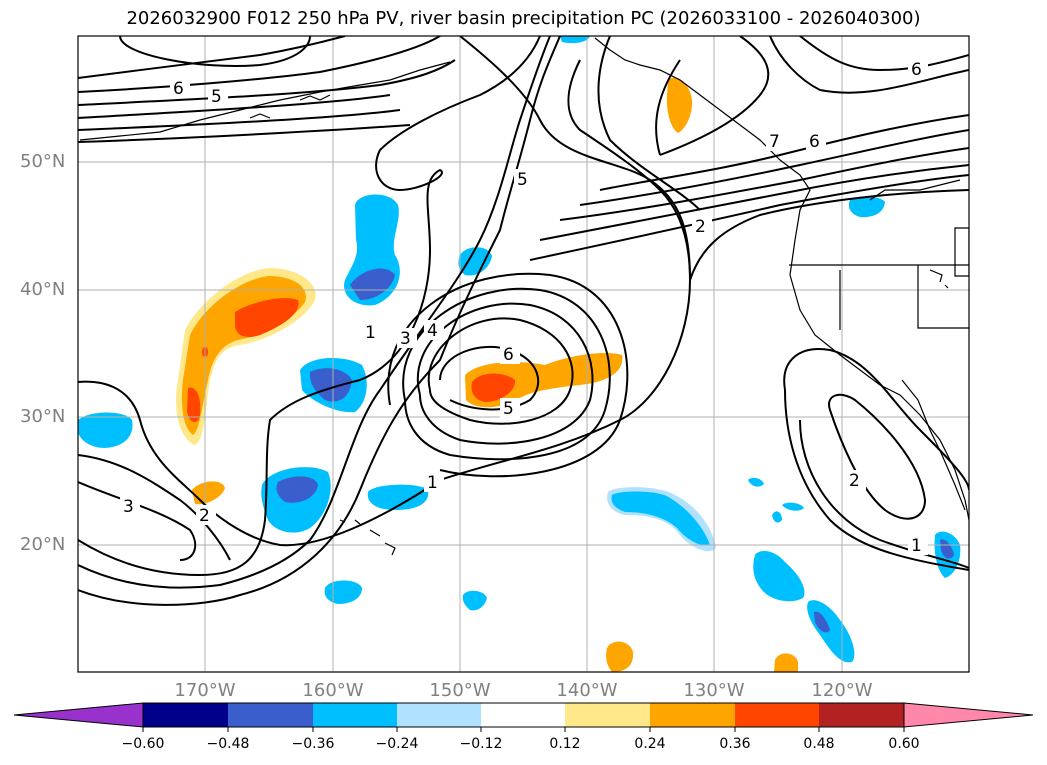  I want to click on lon-label-140w: 140°W, so click(587, 690).